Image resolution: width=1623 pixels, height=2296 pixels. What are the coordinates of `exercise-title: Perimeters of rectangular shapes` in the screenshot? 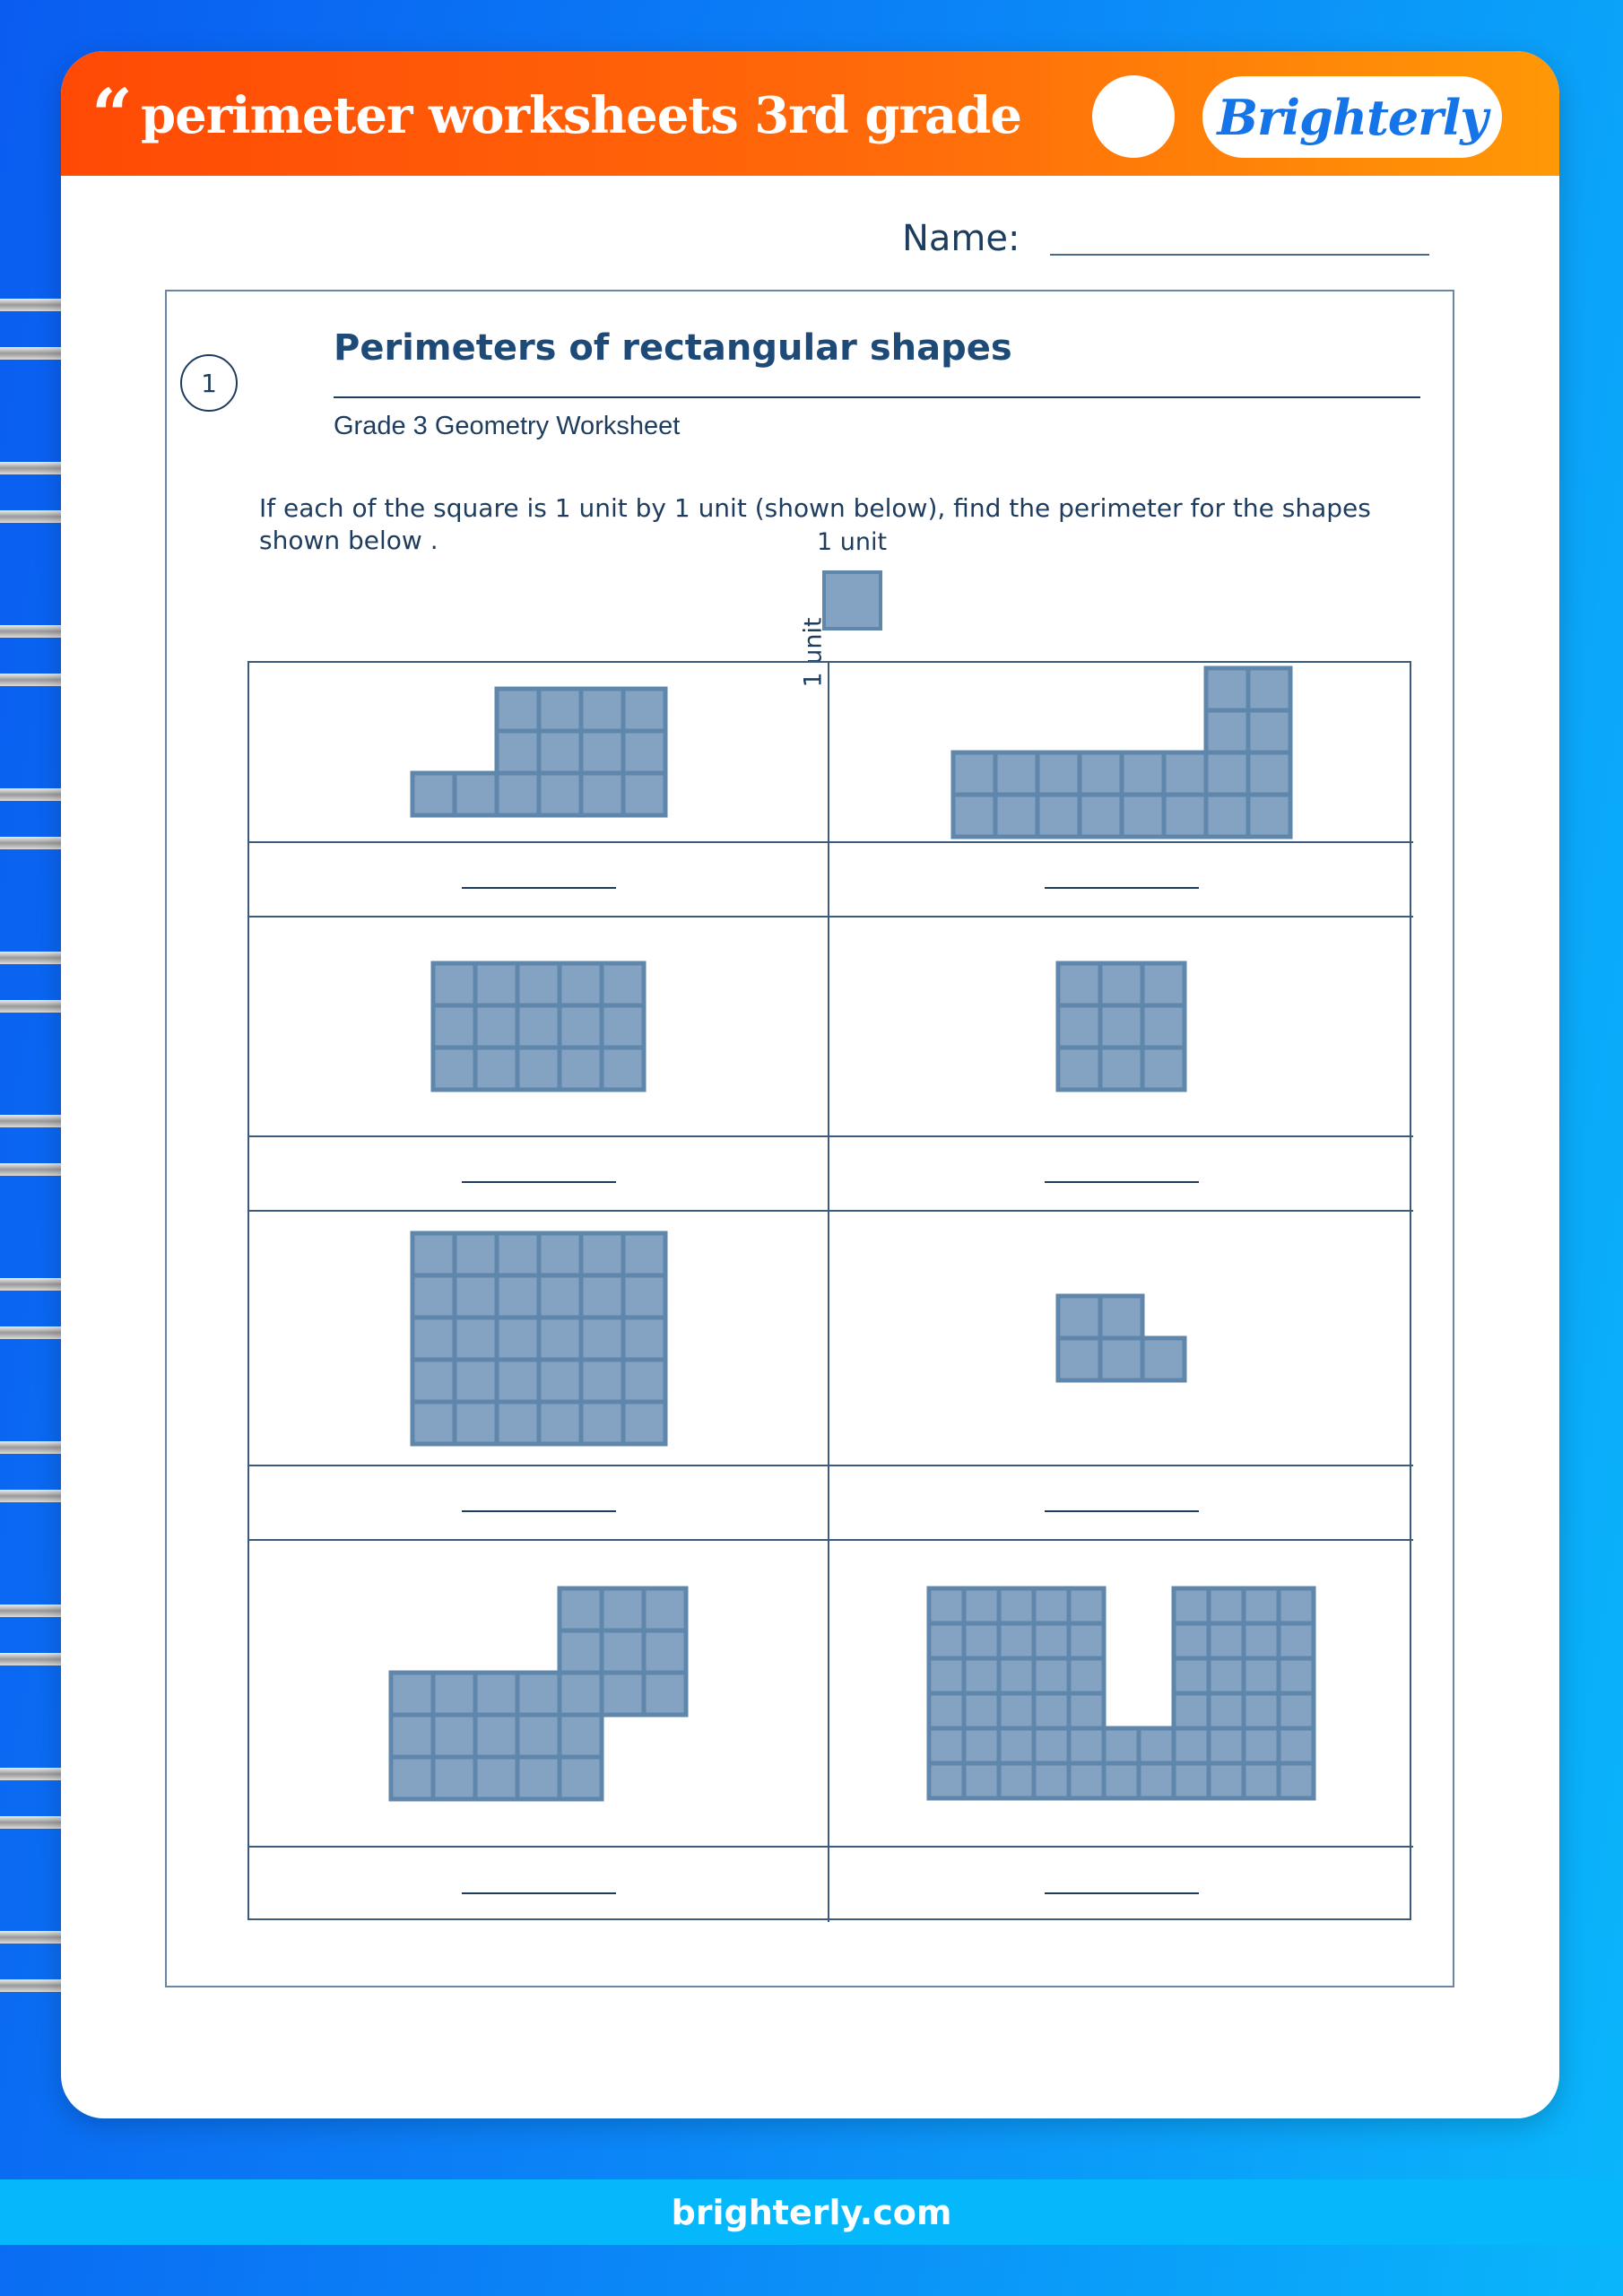 It's located at (673, 348).